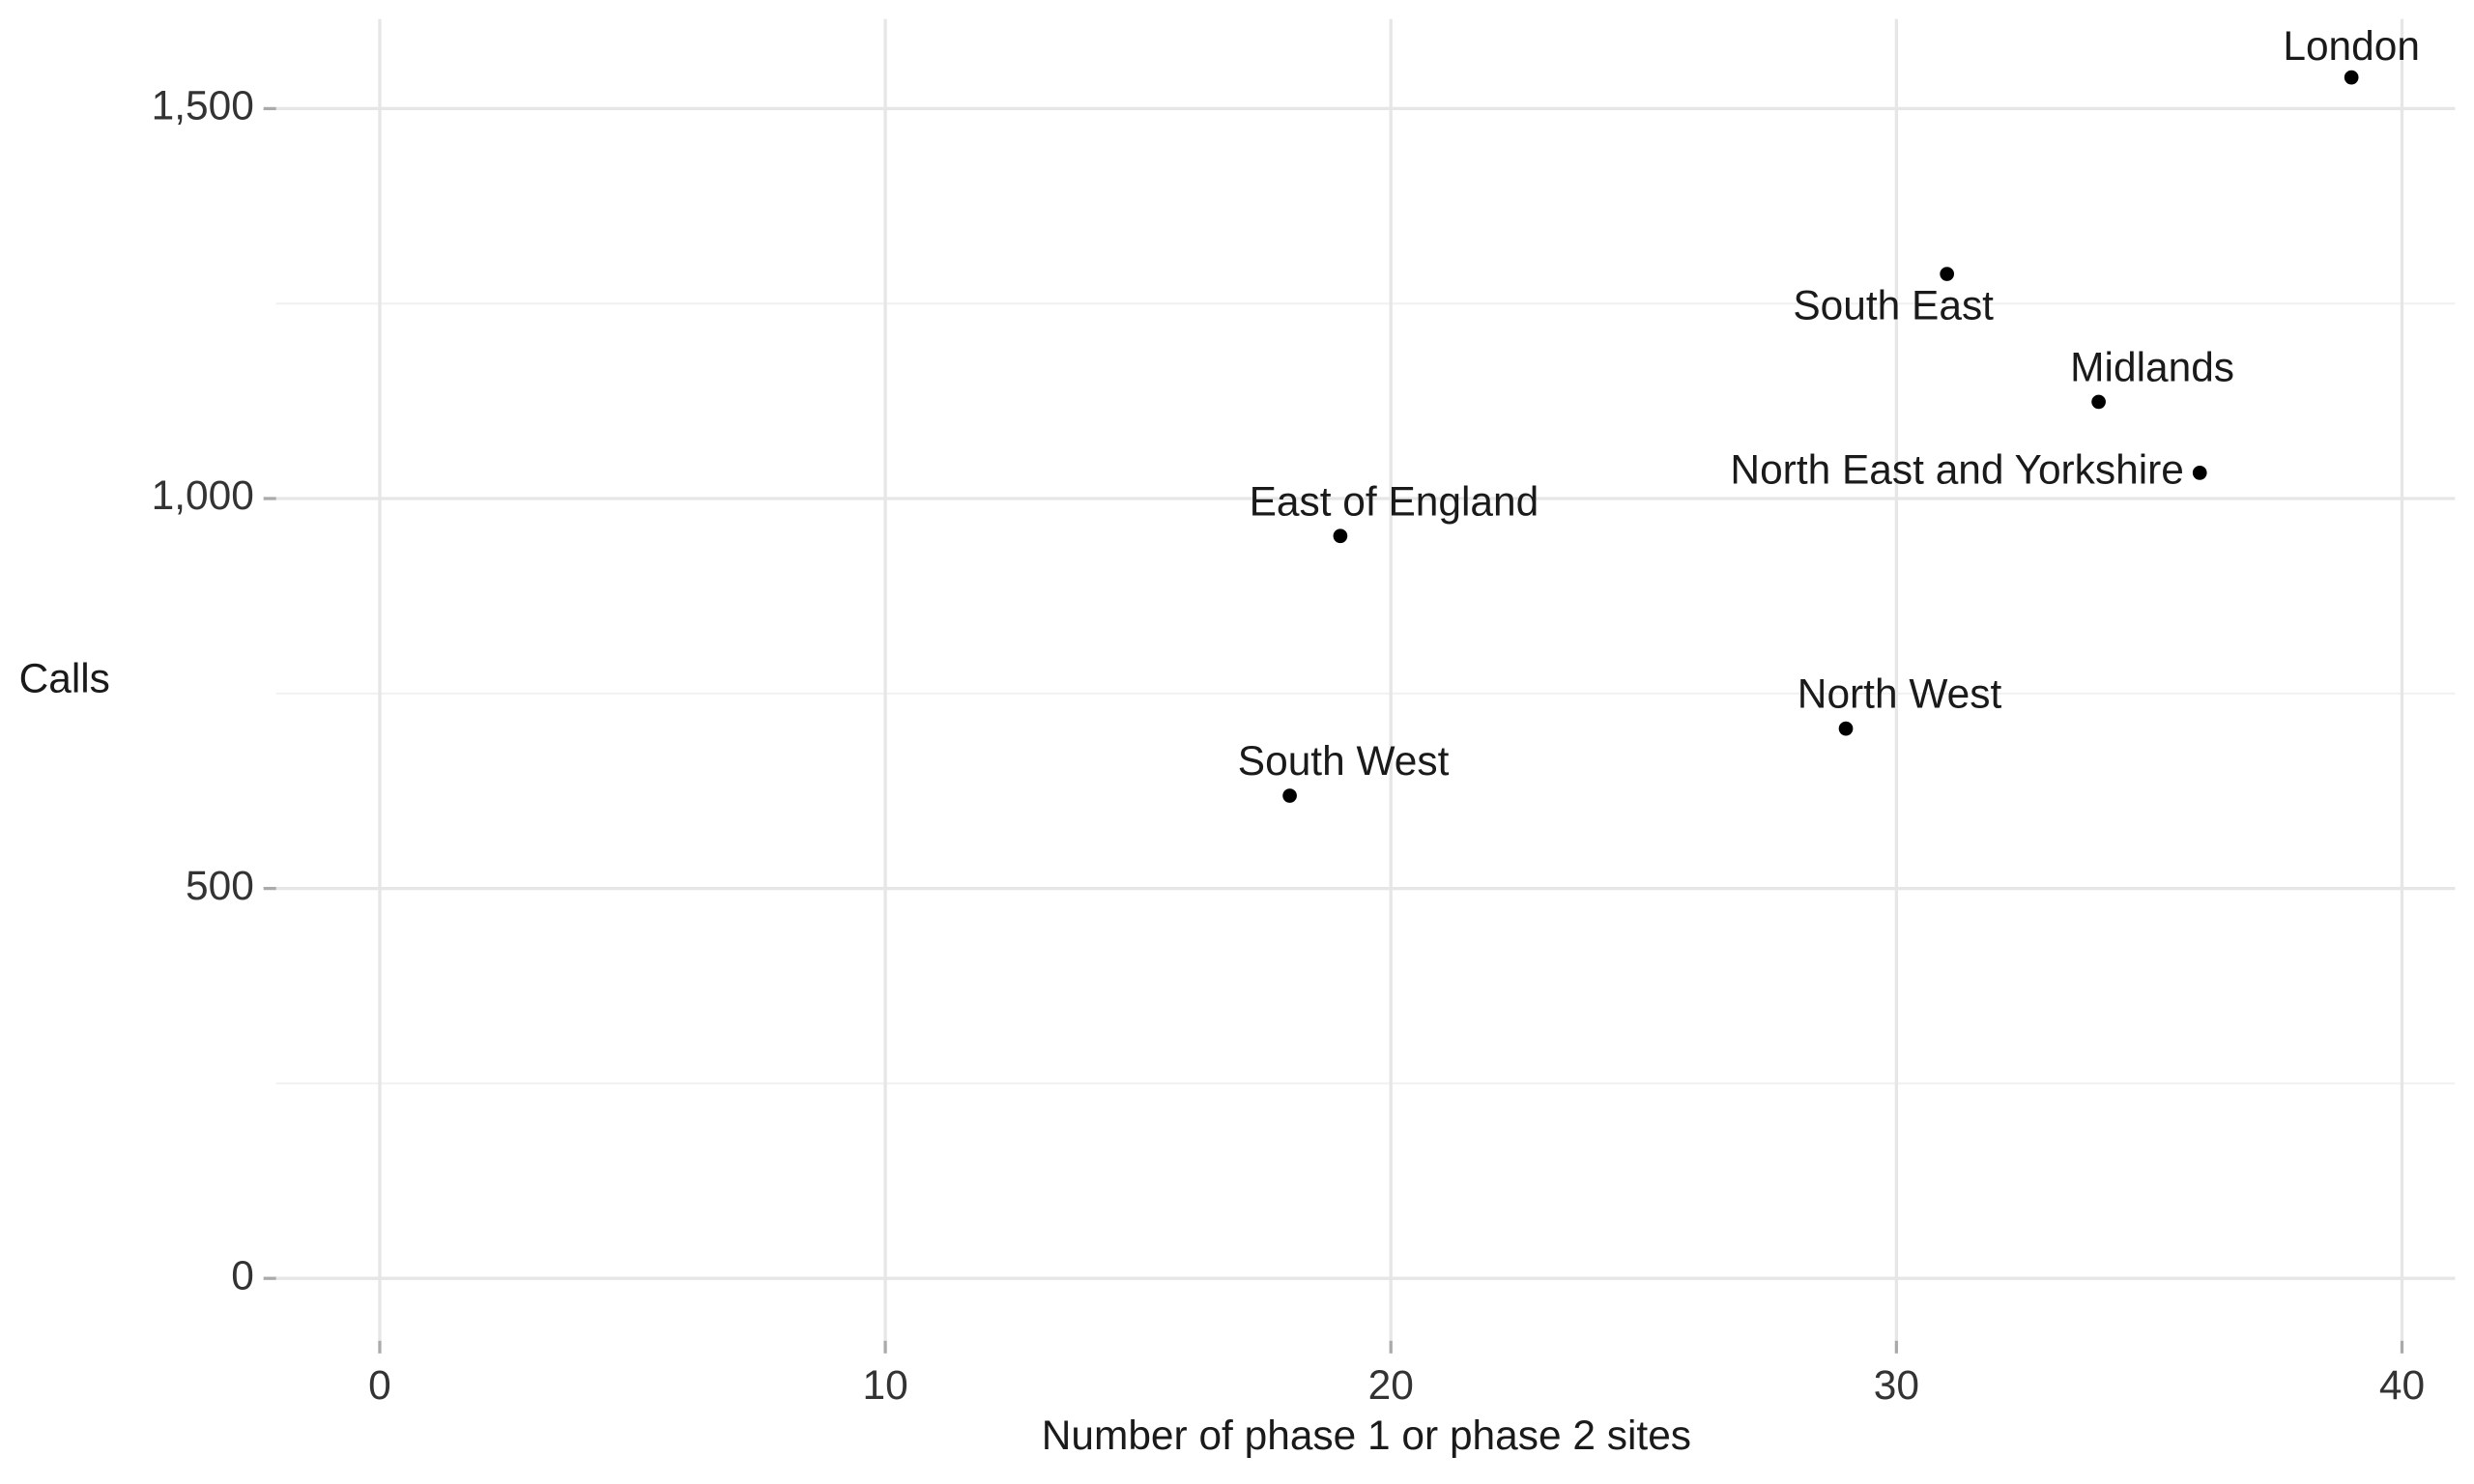  I want to click on point-label: South West, so click(1344, 761).